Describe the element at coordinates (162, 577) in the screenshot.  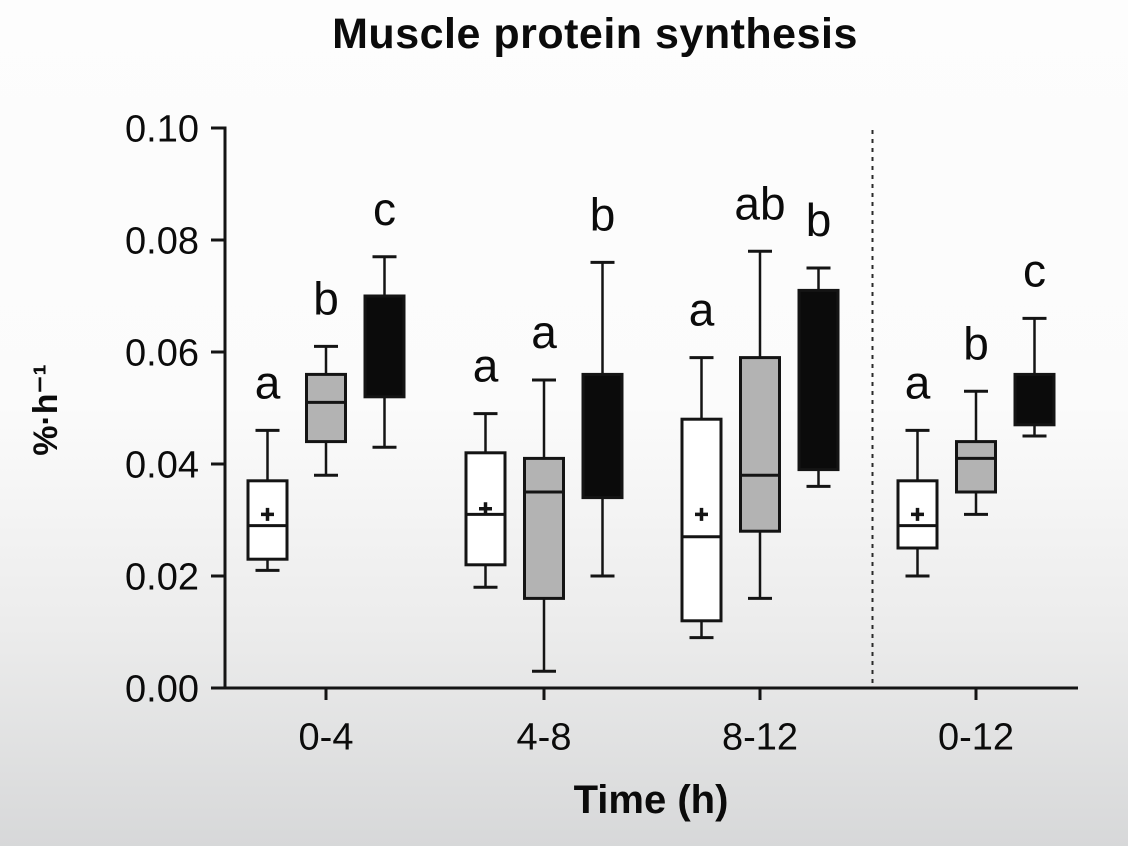
I see `y-tick-label: 0.02` at that location.